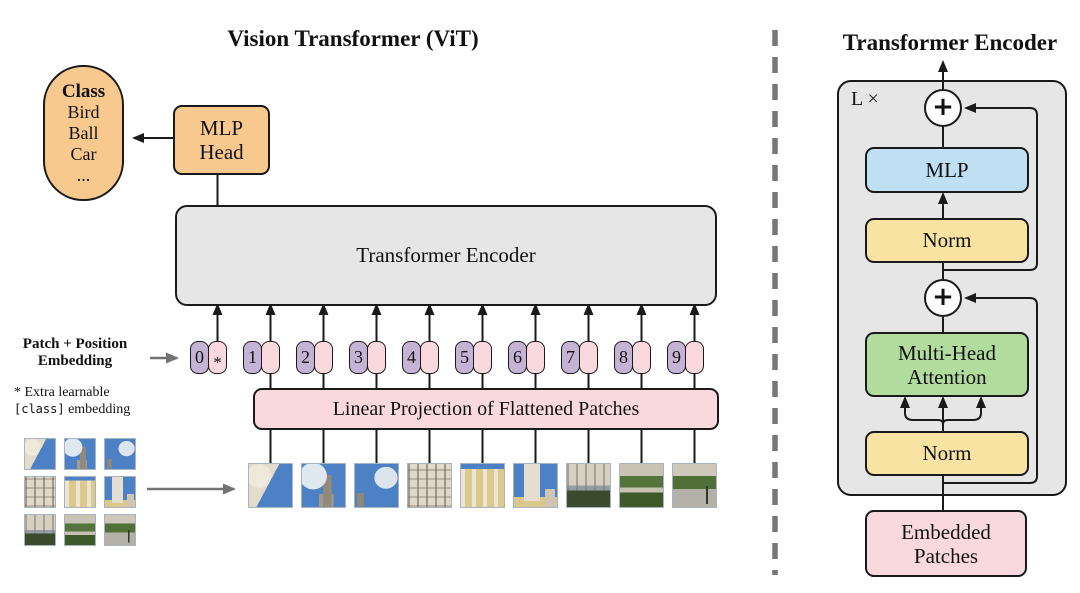  I want to click on position-token: 3, so click(358, 357).